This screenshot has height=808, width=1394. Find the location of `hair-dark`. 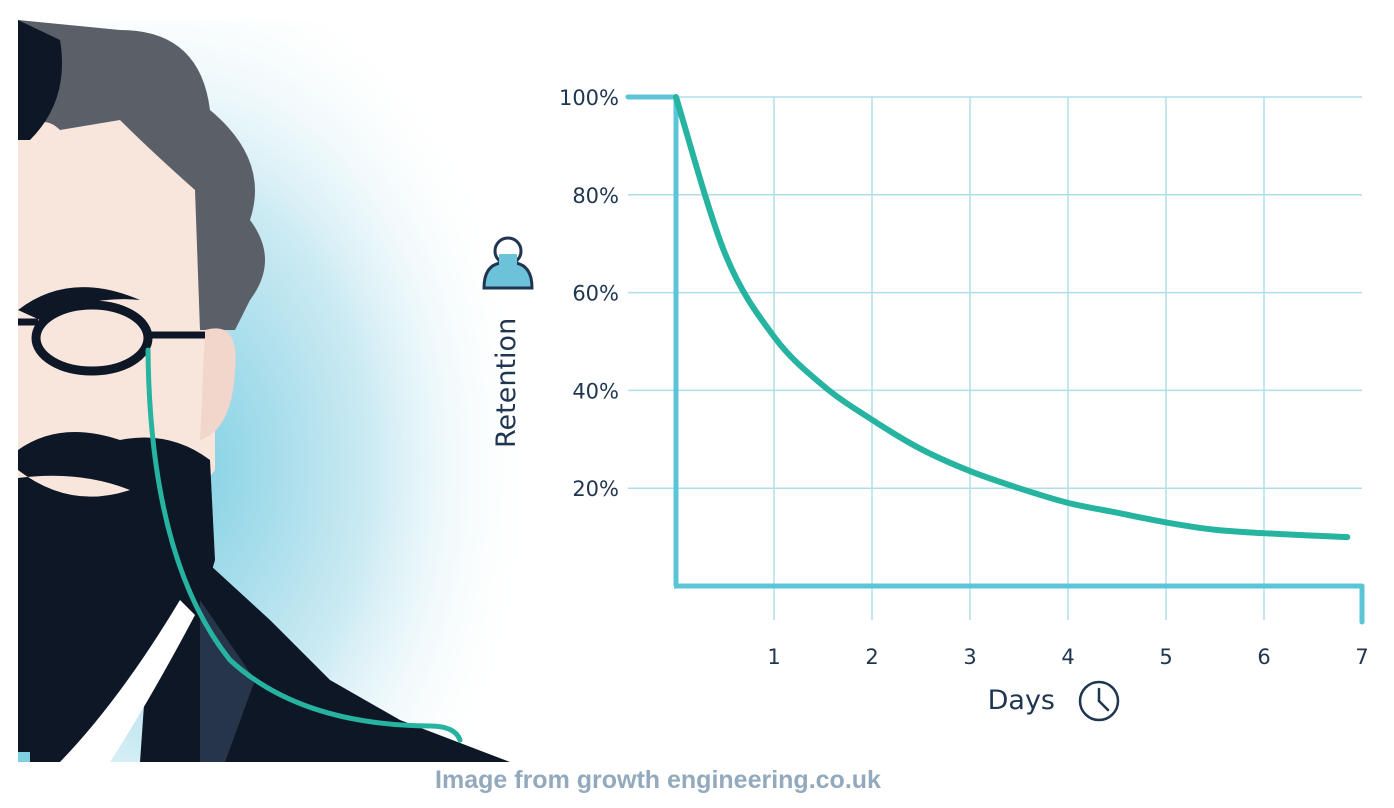

hair-dark is located at coordinates (40, 80).